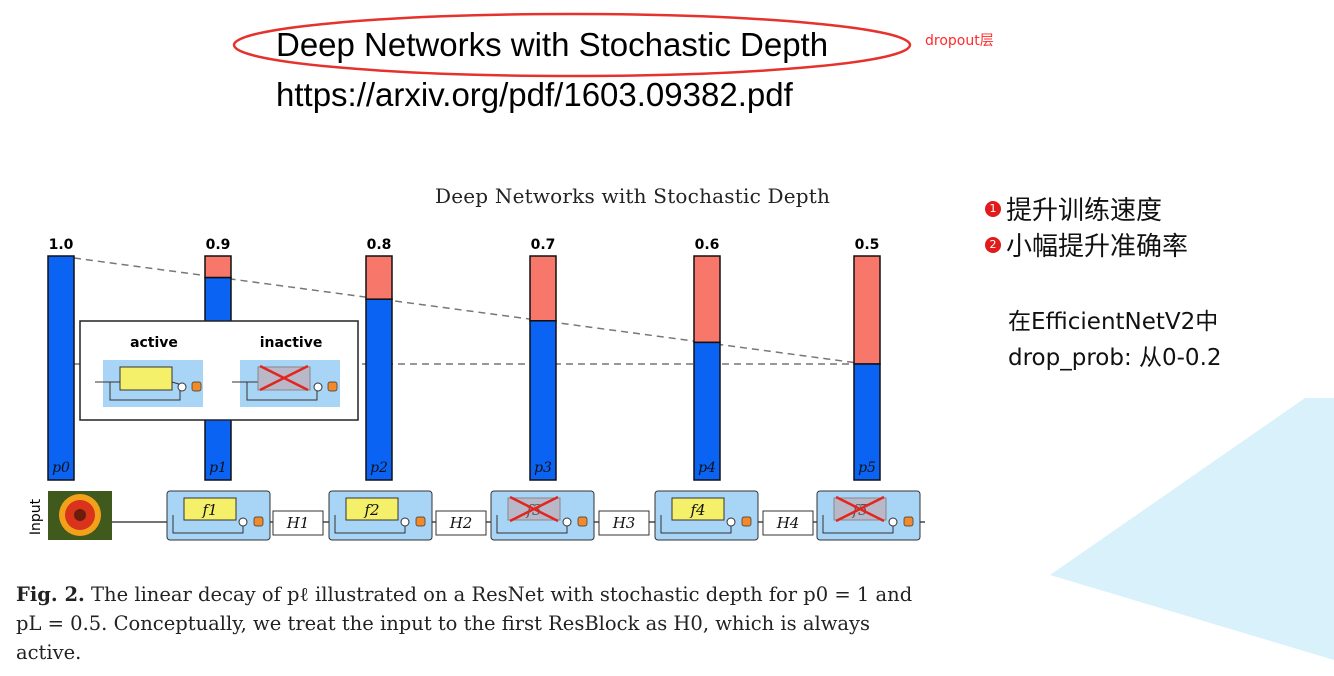 Image resolution: width=1334 pixels, height=676 pixels. Describe the element at coordinates (1084, 211) in the screenshot. I see `benefit-text-1: 提升训练速度` at that location.